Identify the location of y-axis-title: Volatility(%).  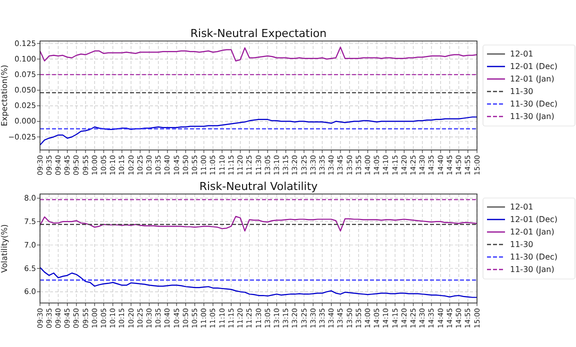
(4, 248).